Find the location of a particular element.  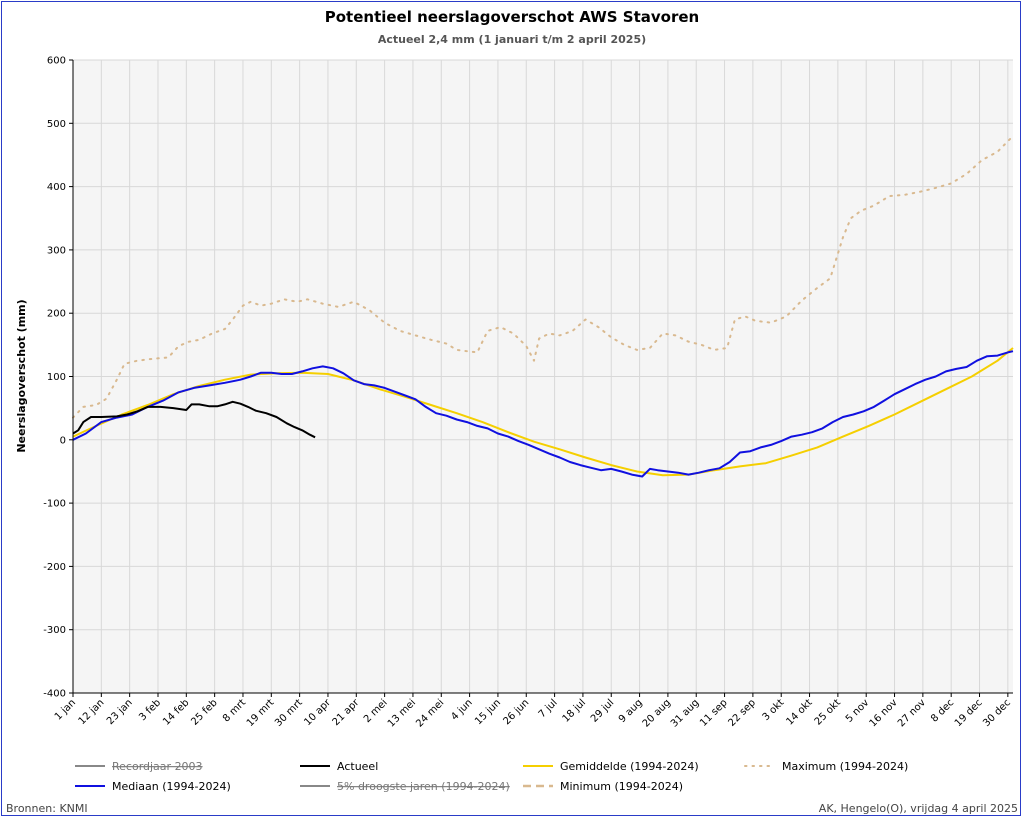

x-tick-label: 4 jun is located at coordinates (461, 709).